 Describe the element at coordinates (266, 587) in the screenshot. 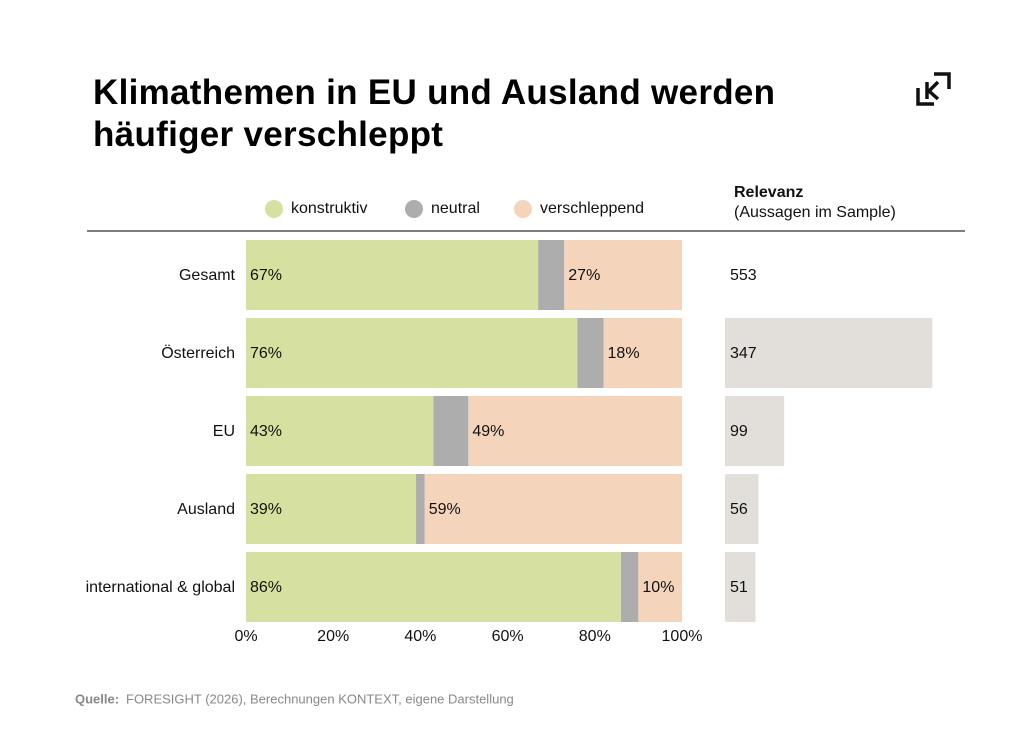

I see `value-label: 86%` at that location.